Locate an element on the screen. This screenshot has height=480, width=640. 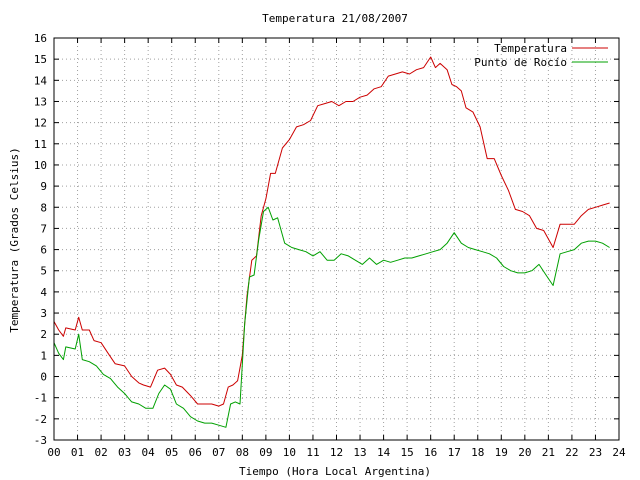
x-tick-label: 22 is located at coordinates (571, 452).